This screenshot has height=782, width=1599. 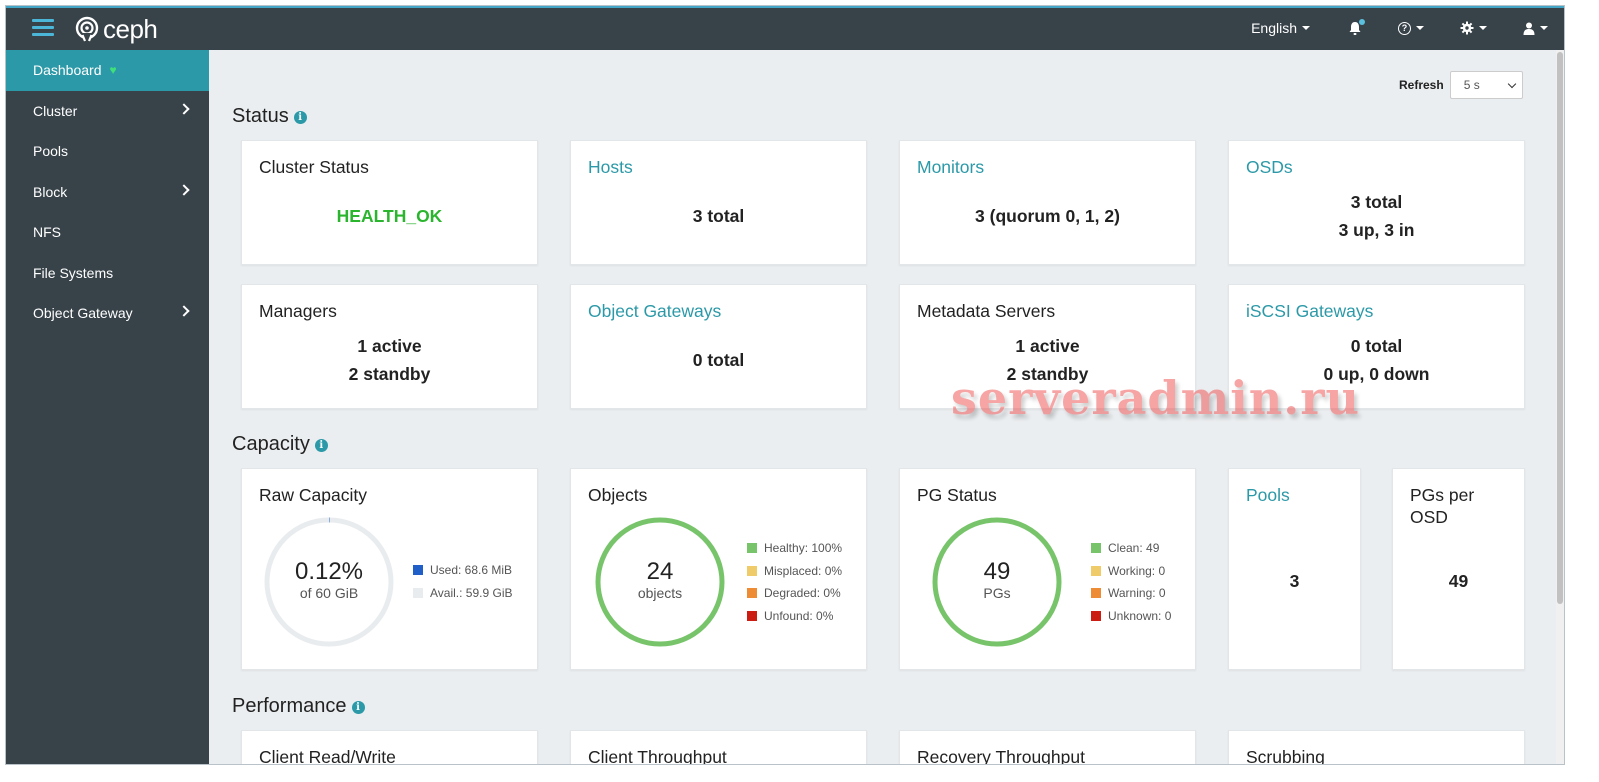 I want to click on donut-clean-arc, so click(x=997, y=582).